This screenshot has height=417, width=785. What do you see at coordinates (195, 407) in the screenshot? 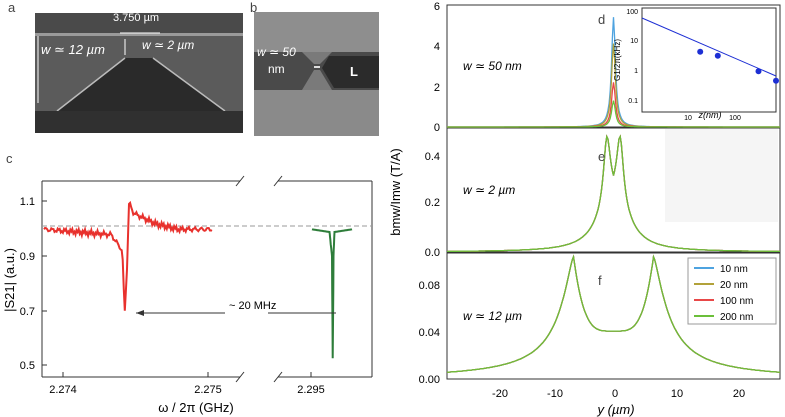
I see `c-xlabel: ω / 2π (GHz)` at bounding box center [195, 407].